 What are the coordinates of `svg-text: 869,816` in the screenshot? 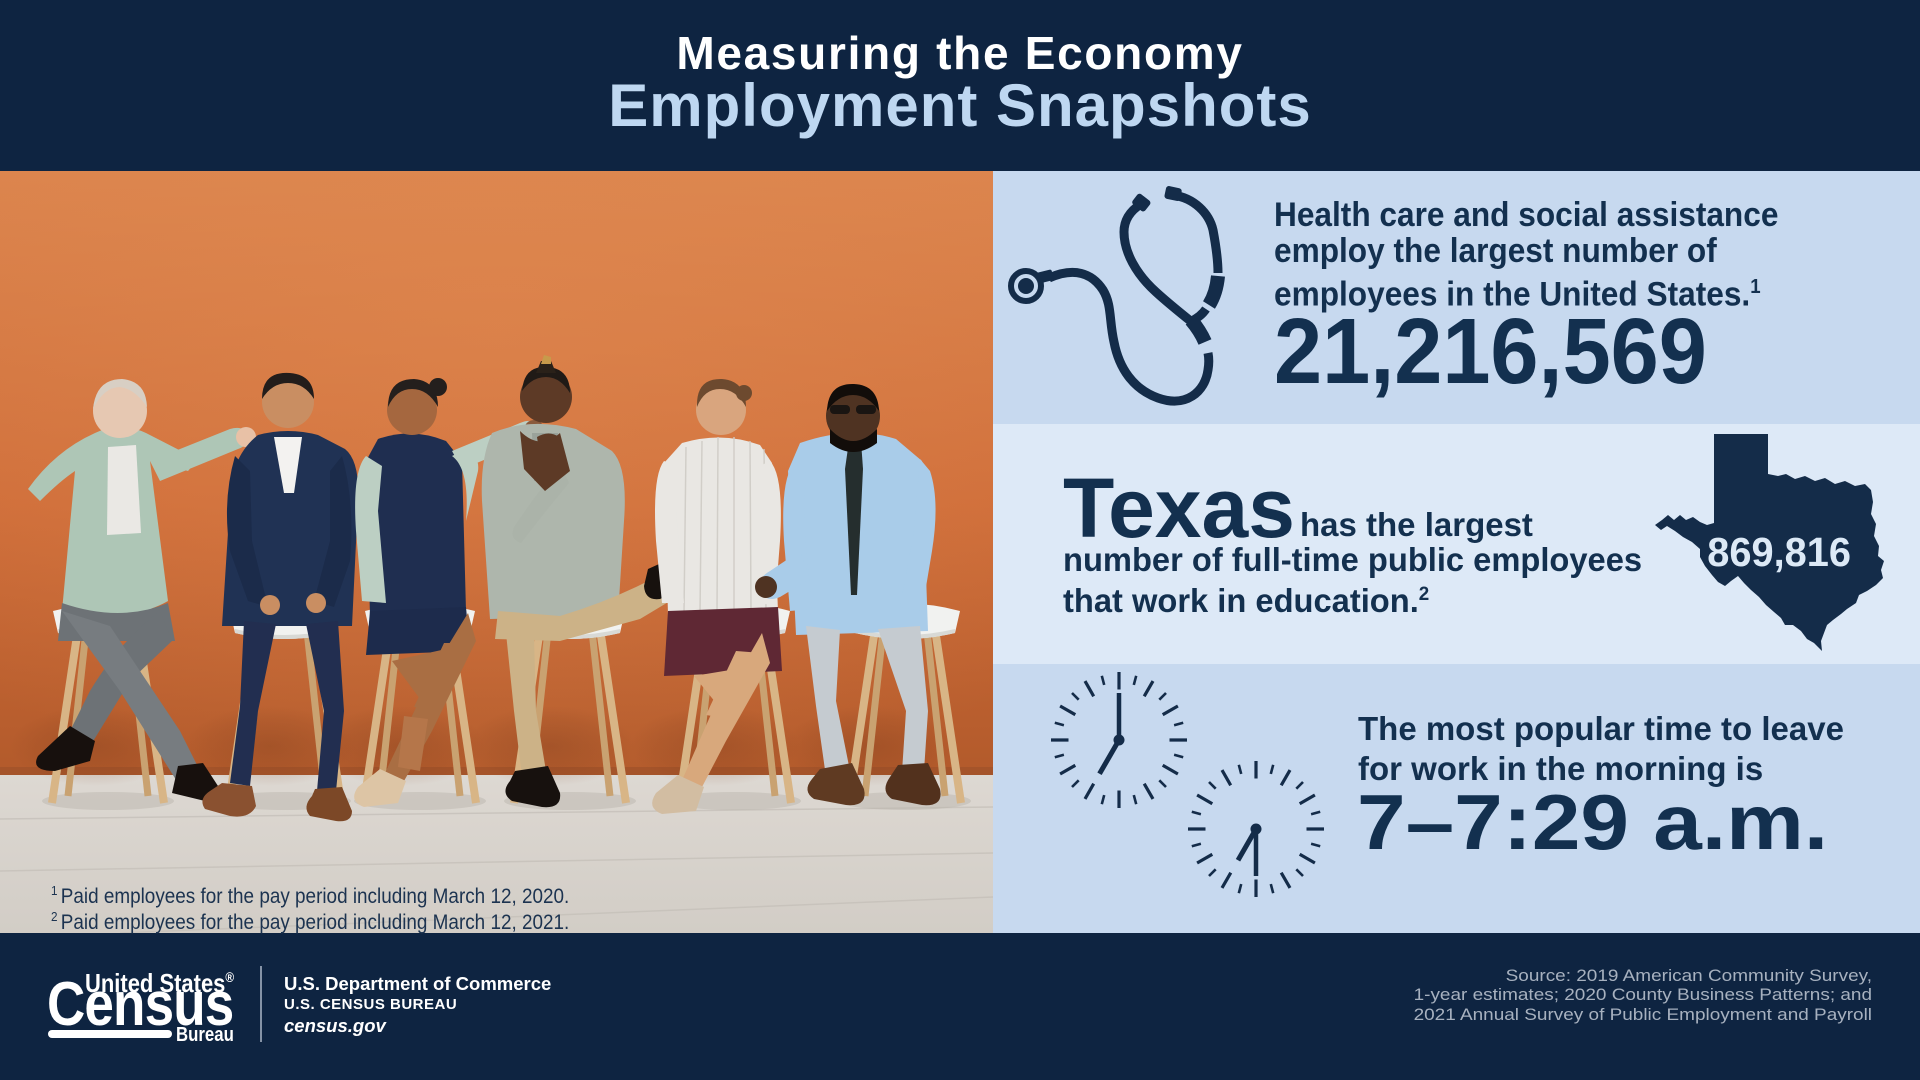 It's located at (1779, 551).